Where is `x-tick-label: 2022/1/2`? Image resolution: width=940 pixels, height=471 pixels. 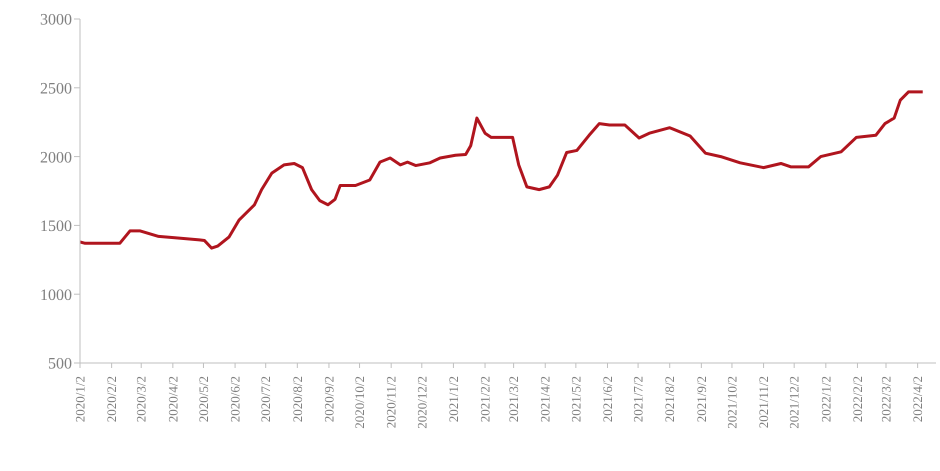
x-tick-label: 2022/1/2 is located at coordinates (826, 399).